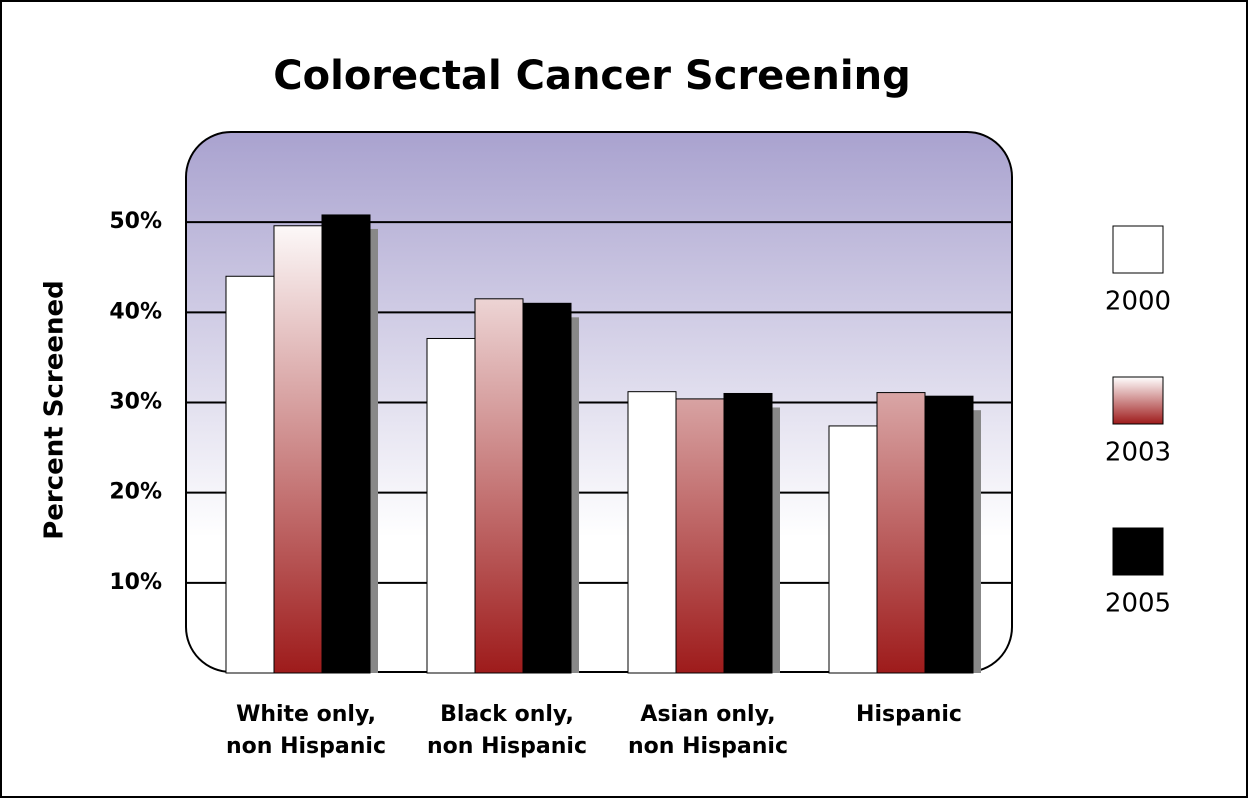  Describe the element at coordinates (135, 311) in the screenshot. I see `y-tick-label: 40%` at that location.